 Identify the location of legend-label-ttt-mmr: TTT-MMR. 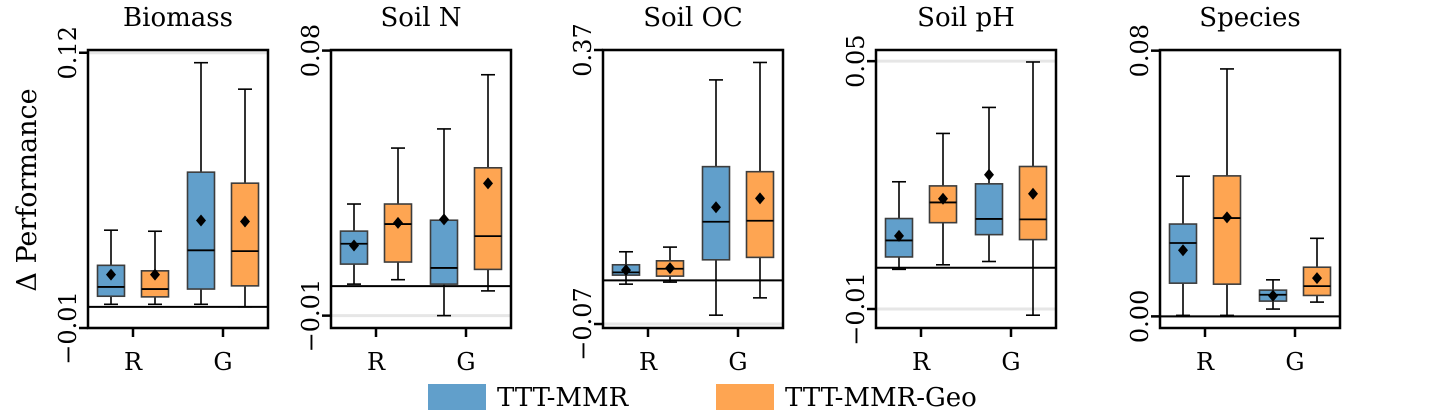
(563, 398).